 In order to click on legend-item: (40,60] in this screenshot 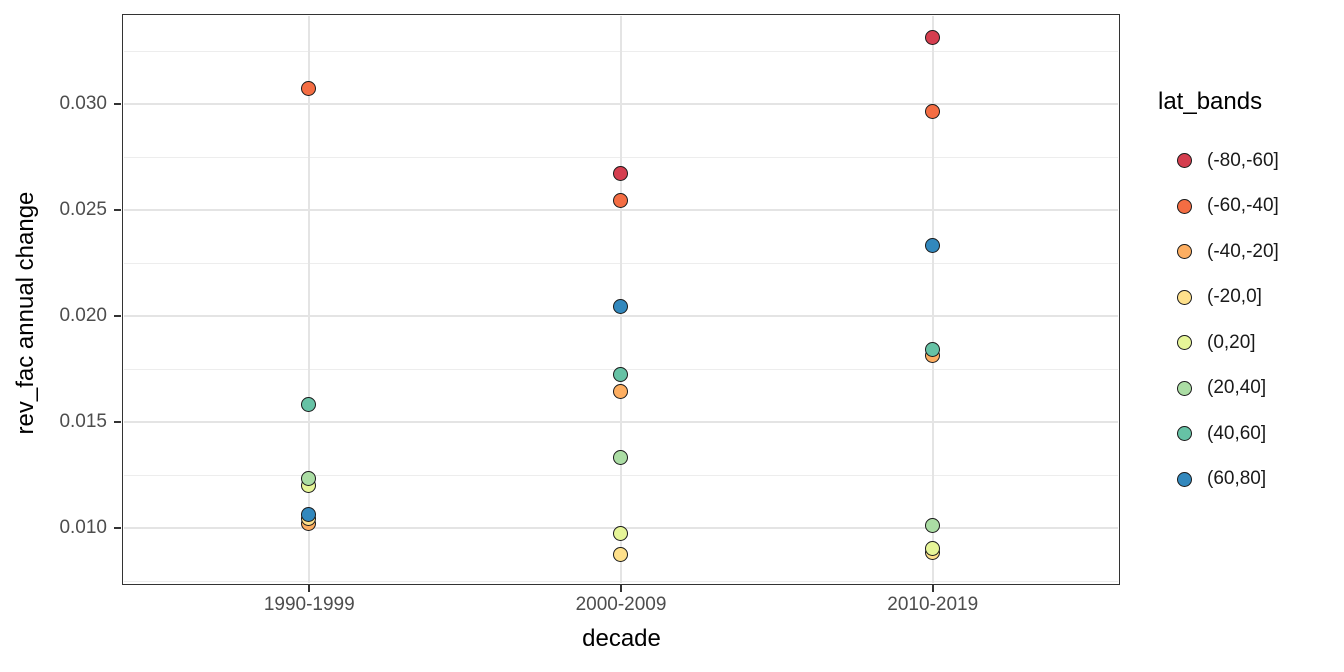, I will do `click(1228, 434)`.